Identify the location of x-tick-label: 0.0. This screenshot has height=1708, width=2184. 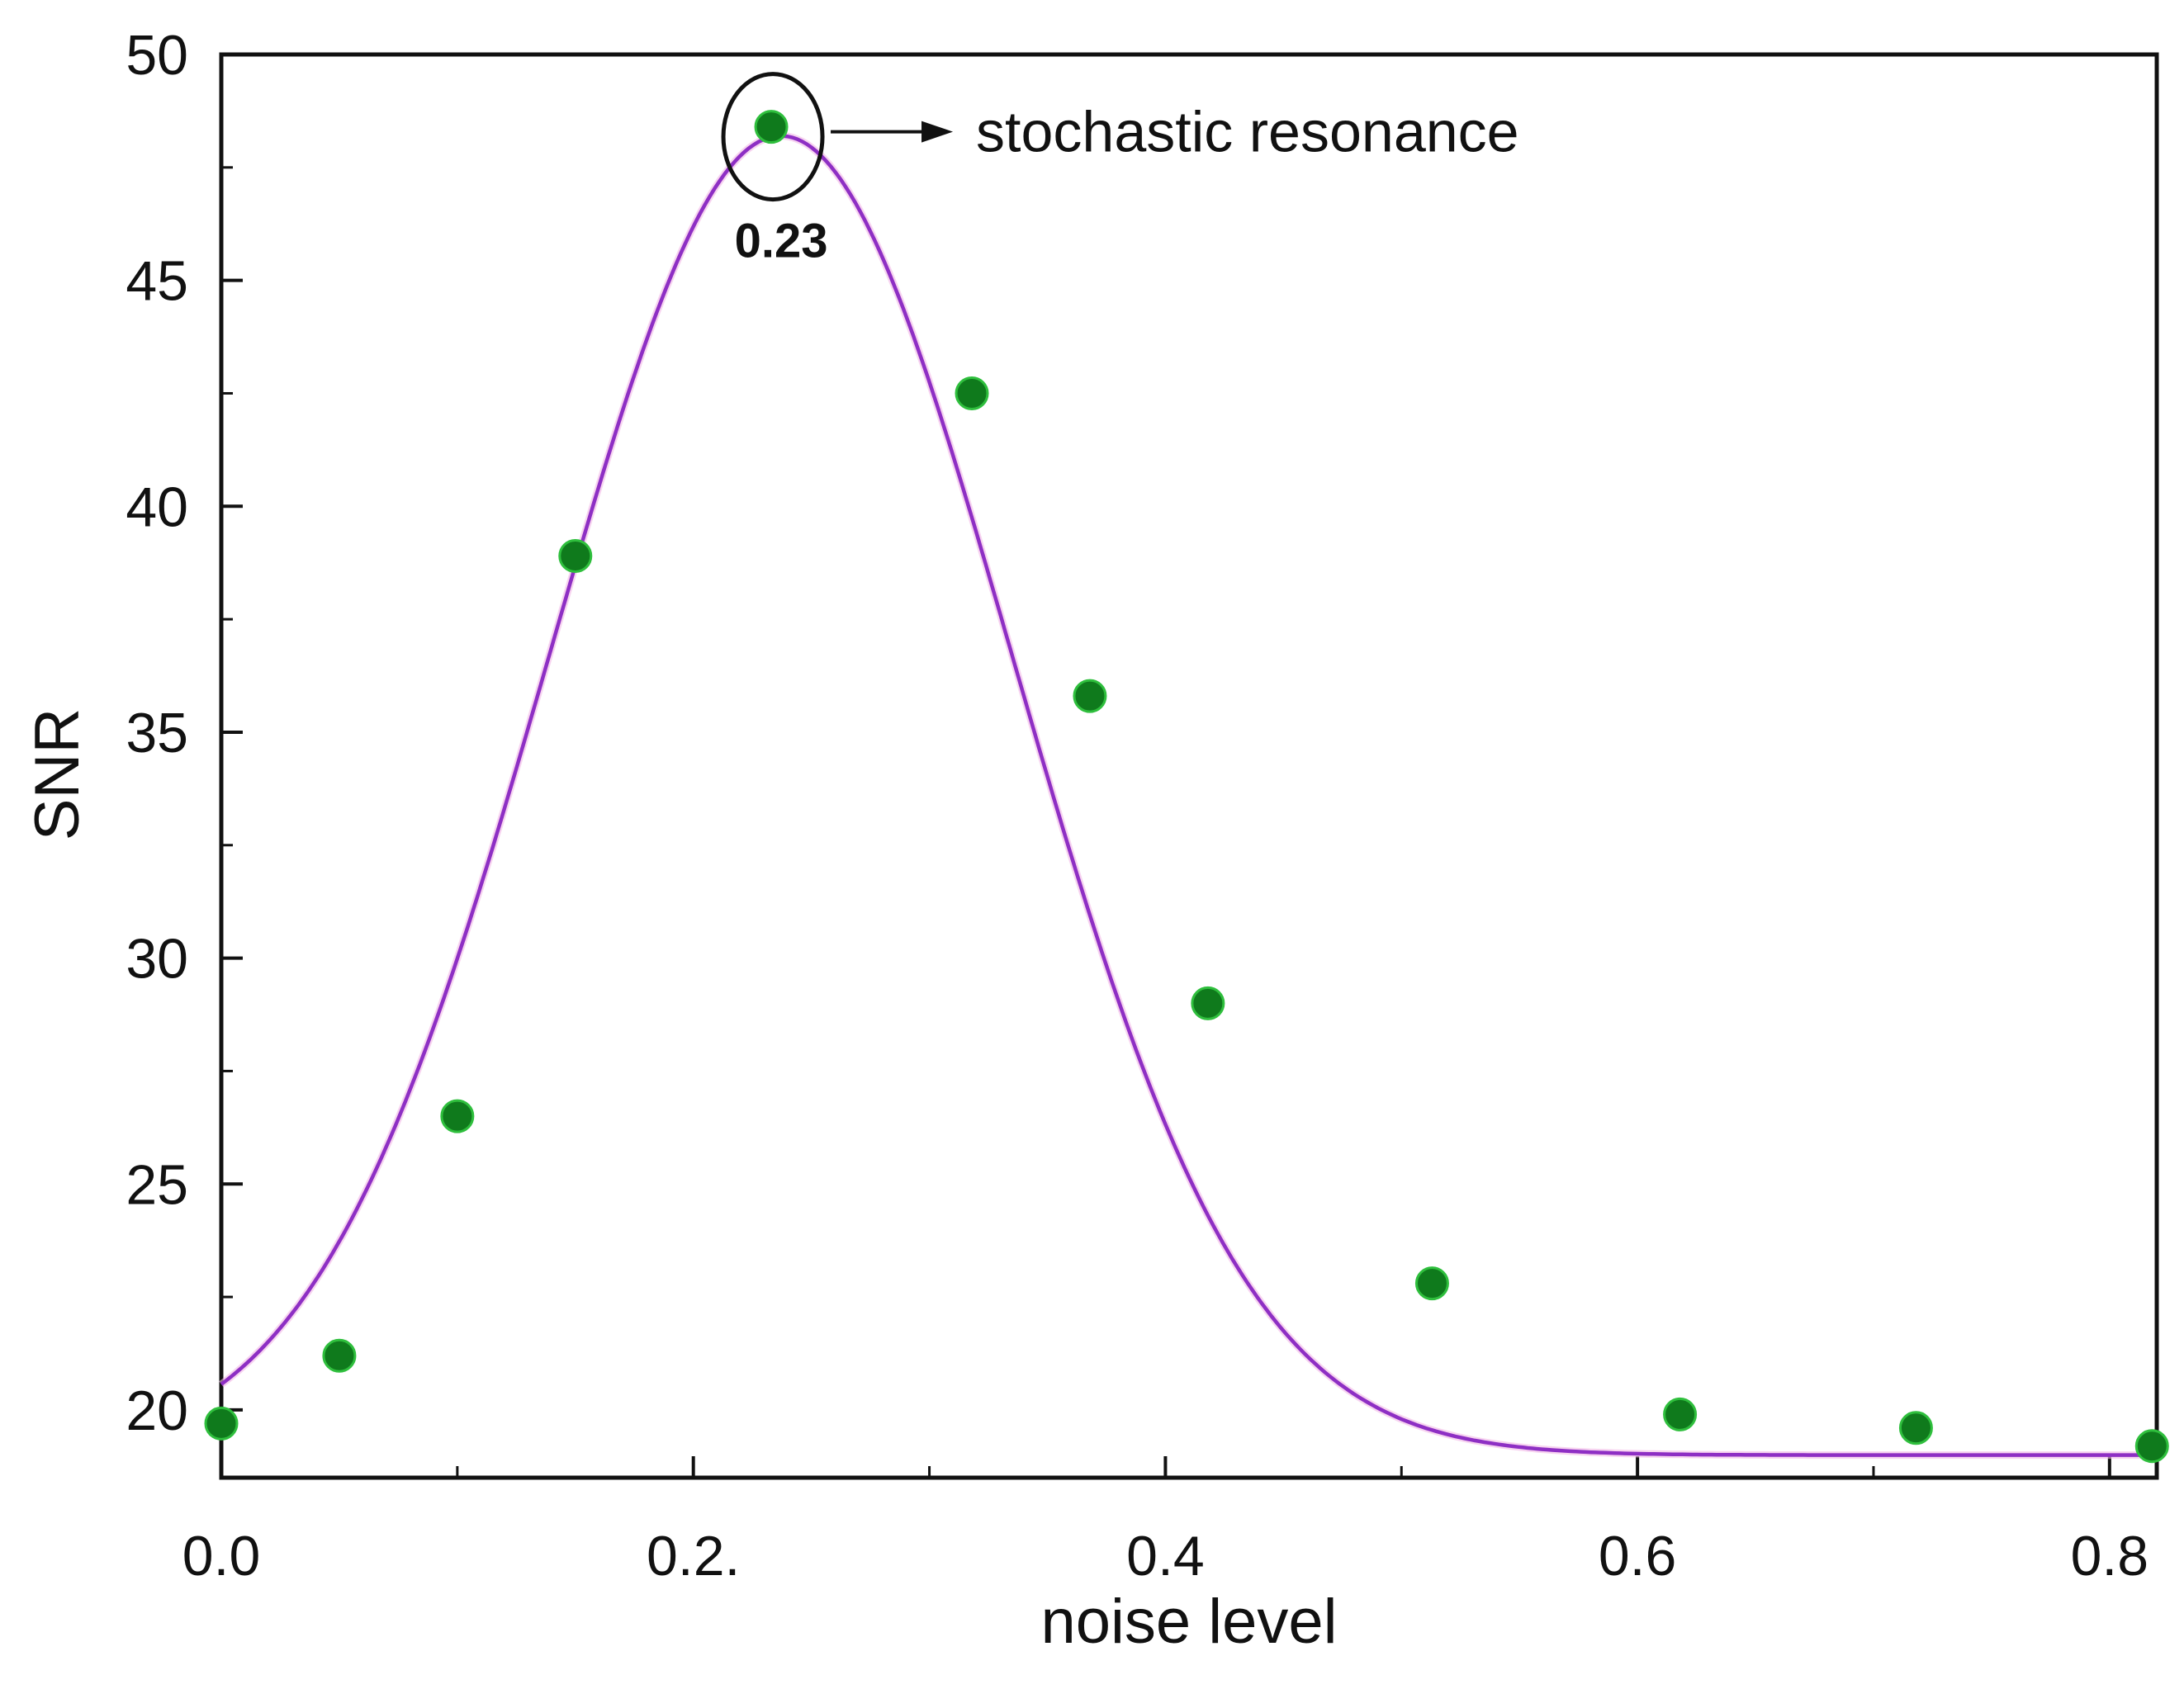
(221, 1556).